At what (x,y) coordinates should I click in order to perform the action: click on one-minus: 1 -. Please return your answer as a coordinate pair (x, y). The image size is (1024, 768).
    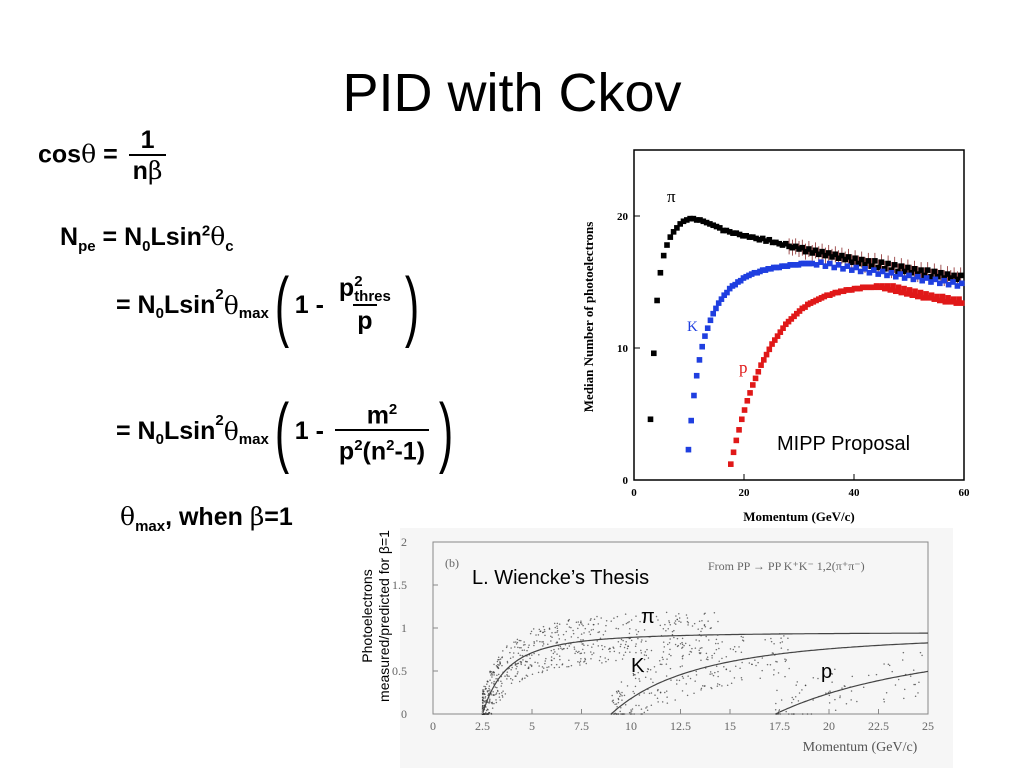
    Looking at the image, I should click on (312, 430).